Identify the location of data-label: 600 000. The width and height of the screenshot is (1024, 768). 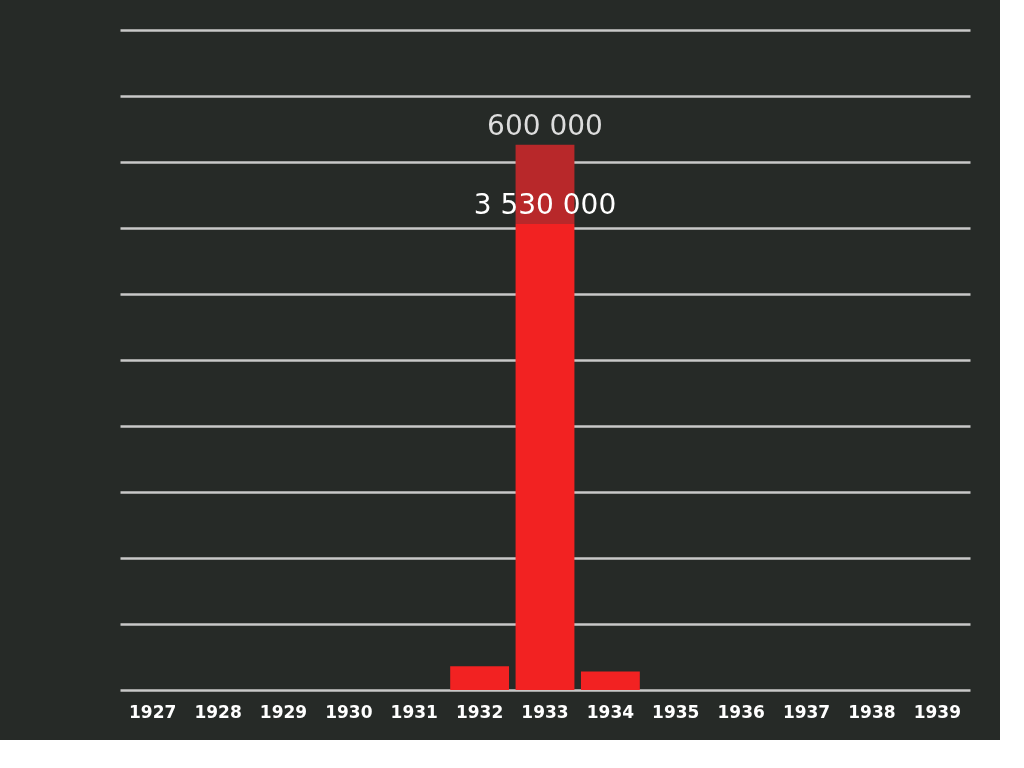
(545, 125).